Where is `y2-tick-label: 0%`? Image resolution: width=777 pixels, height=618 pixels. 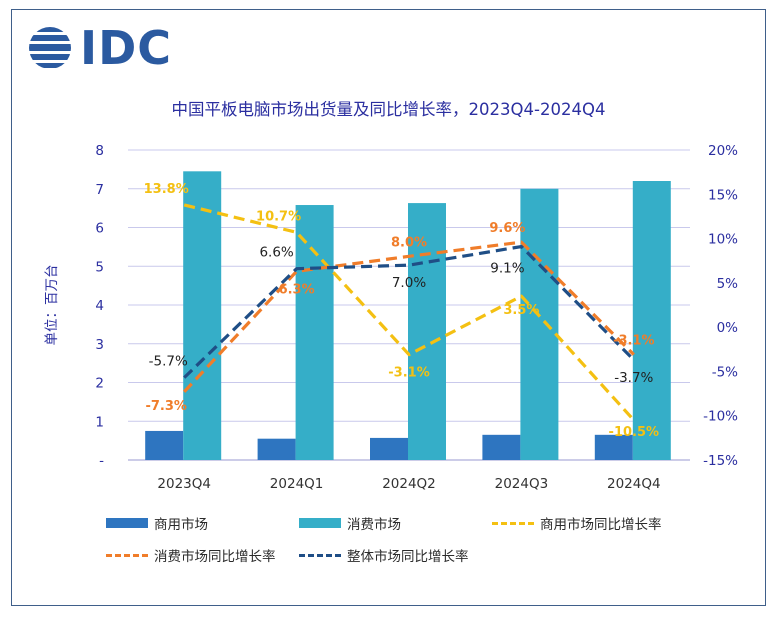
y2-tick-label: 0% is located at coordinates (728, 328).